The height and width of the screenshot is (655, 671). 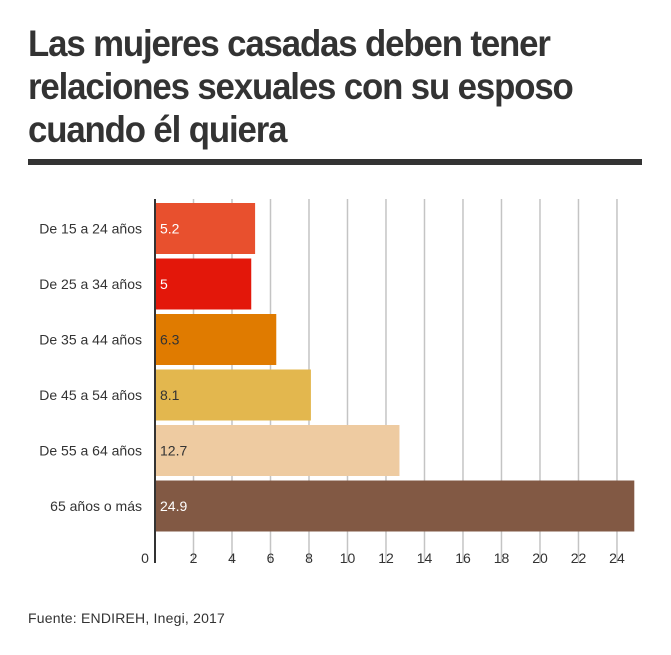 What do you see at coordinates (164, 284) in the screenshot?
I see `data-label: 5` at bounding box center [164, 284].